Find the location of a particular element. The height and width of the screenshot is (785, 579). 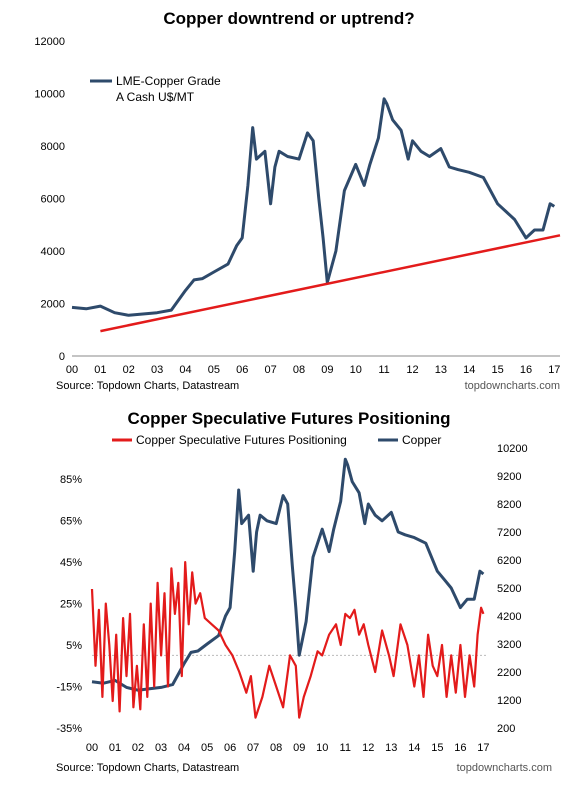

chart2-x-tick: 10 is located at coordinates (322, 748).